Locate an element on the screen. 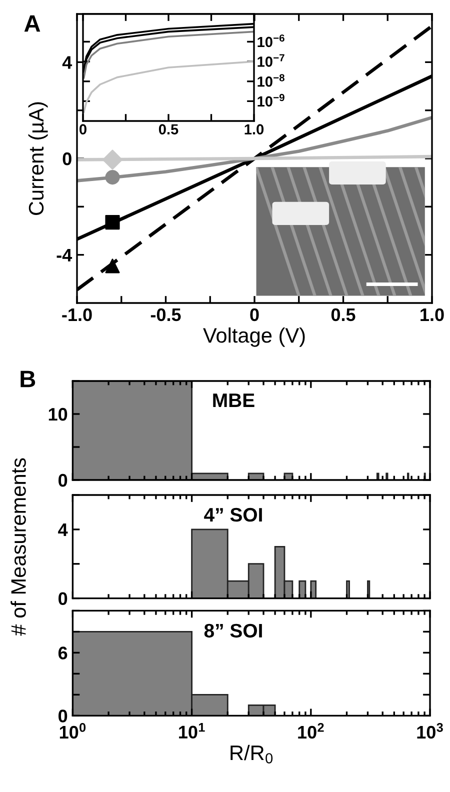 Image resolution: width=450 pixels, height=792 pixels. y-tick-label: 10 is located at coordinates (58, 414).